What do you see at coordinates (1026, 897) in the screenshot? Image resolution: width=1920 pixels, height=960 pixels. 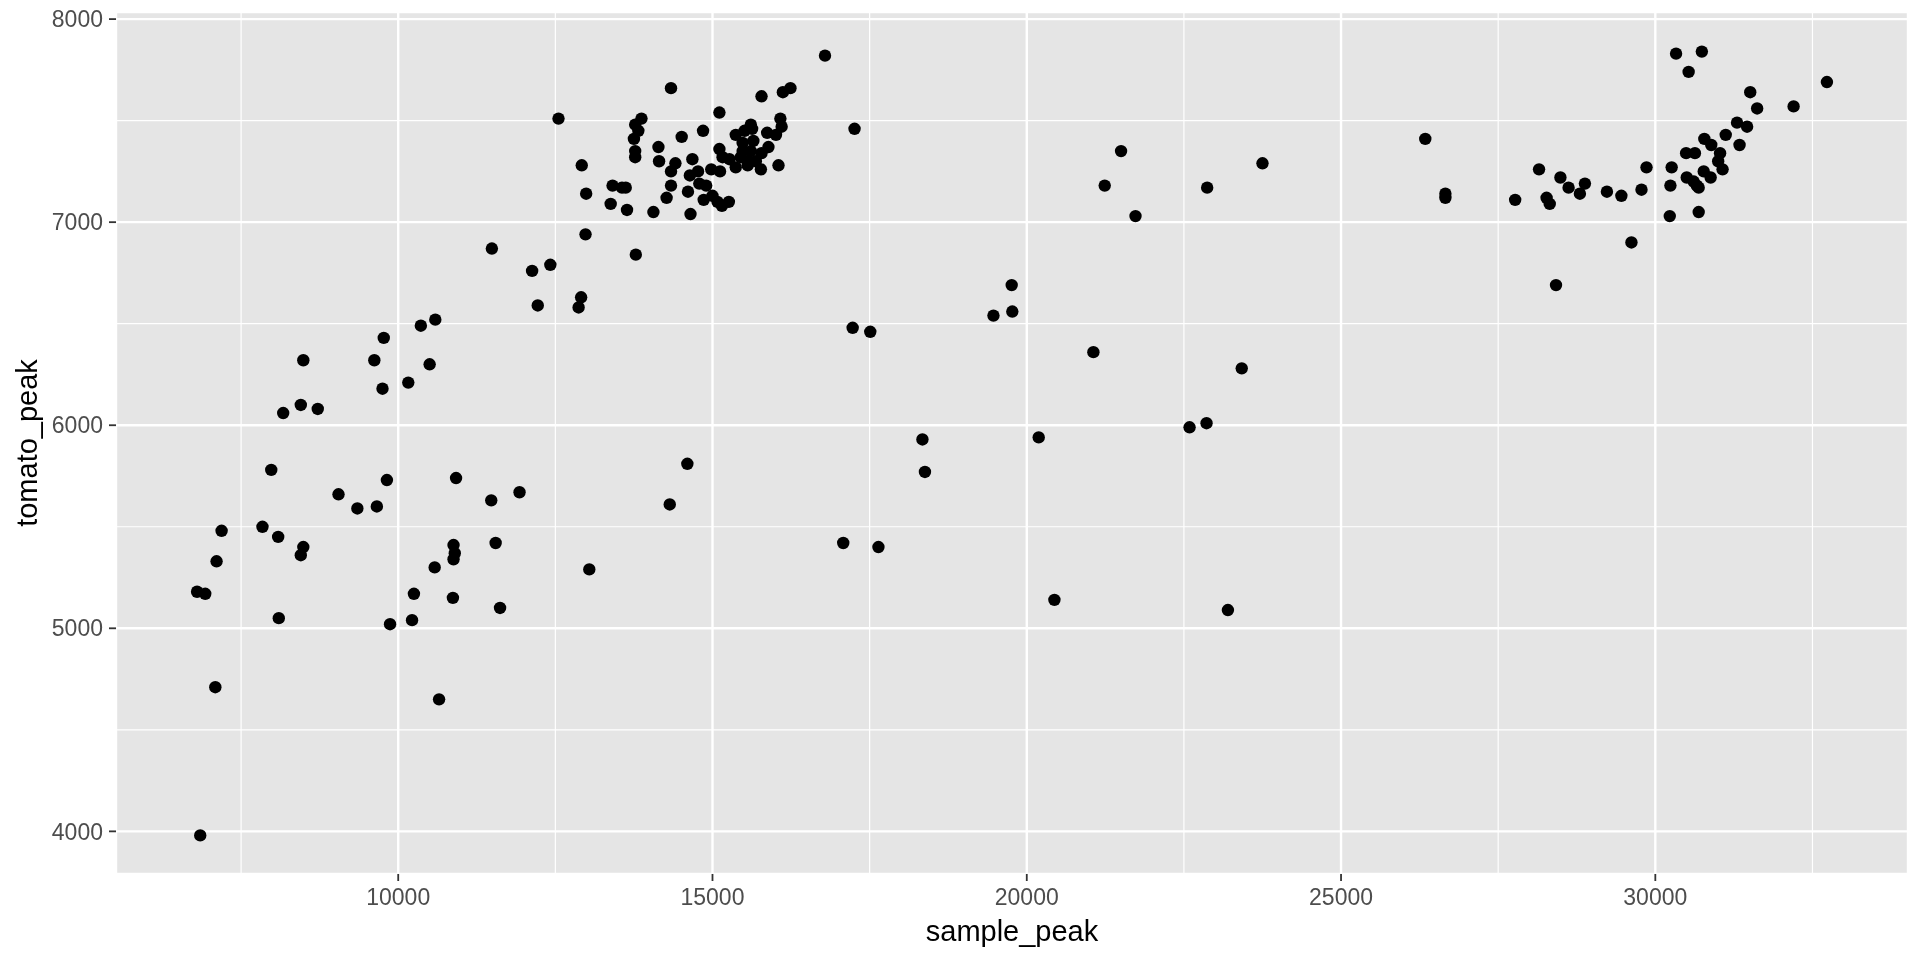 I see `x-tick-label: 20000` at bounding box center [1026, 897].